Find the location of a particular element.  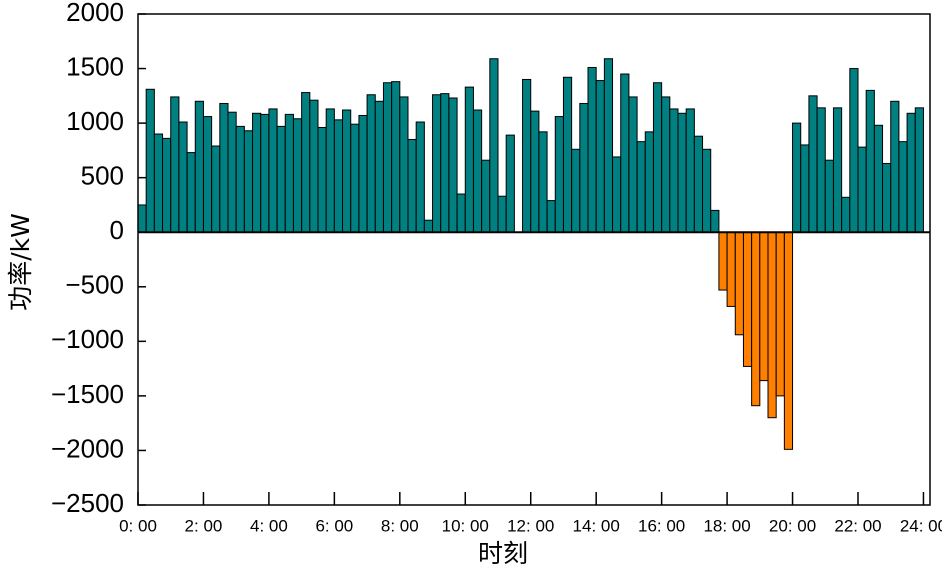

y-tick-label: 1500 is located at coordinates (95, 66).